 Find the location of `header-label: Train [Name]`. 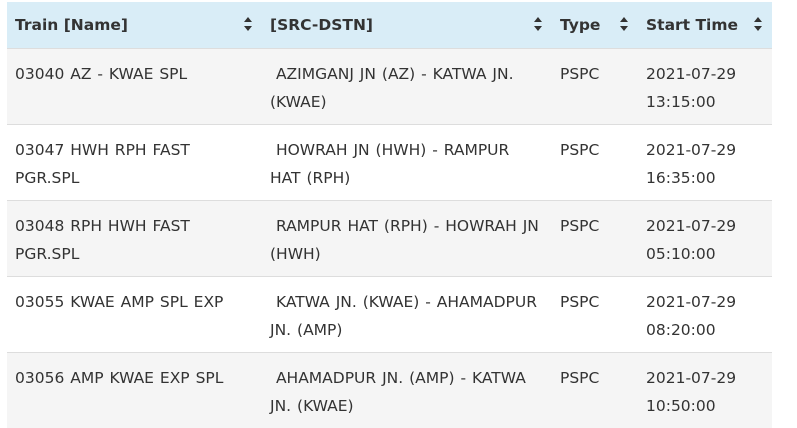

header-label: Train [Name] is located at coordinates (71, 25).